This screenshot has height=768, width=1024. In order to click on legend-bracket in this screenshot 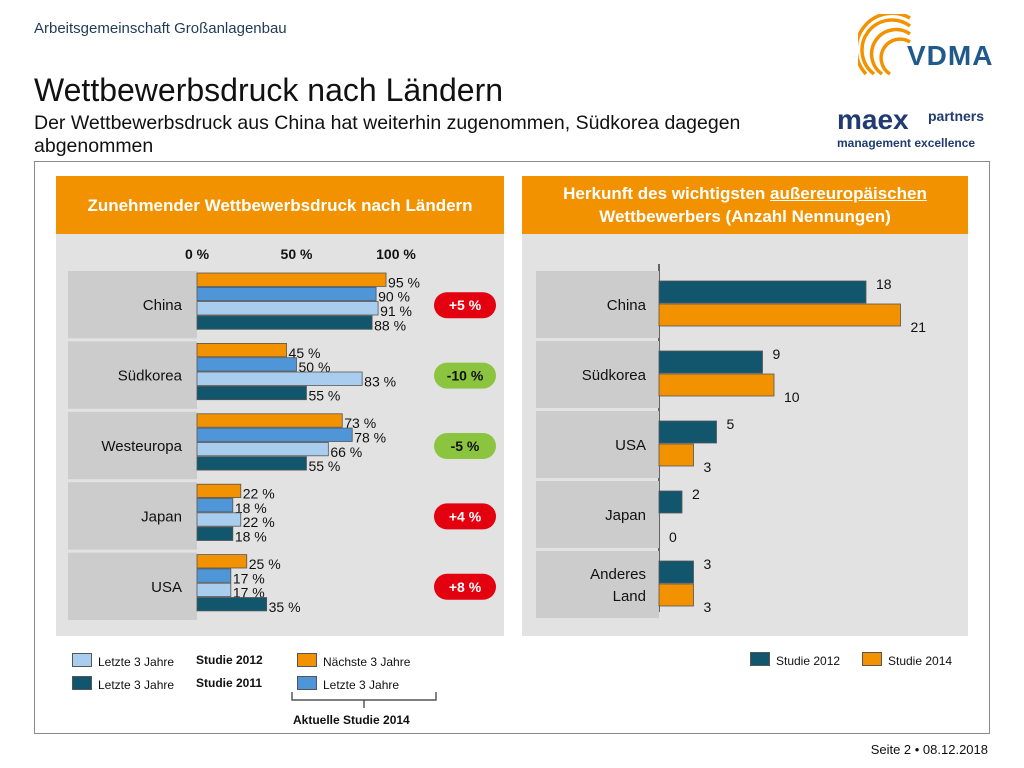, I will do `click(364, 700)`.